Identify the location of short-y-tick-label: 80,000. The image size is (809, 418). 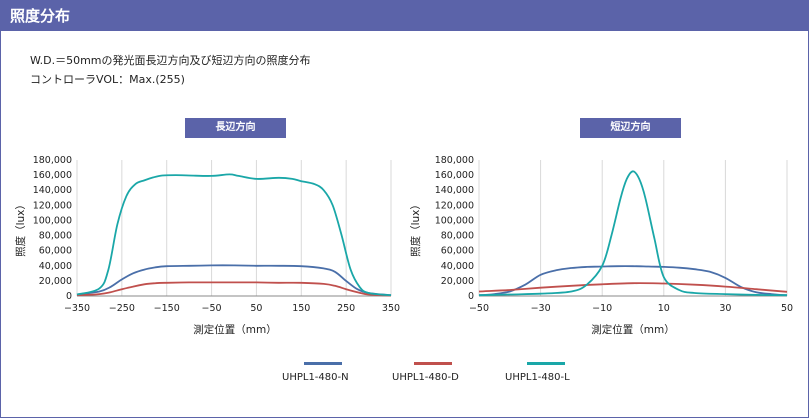
(457, 236).